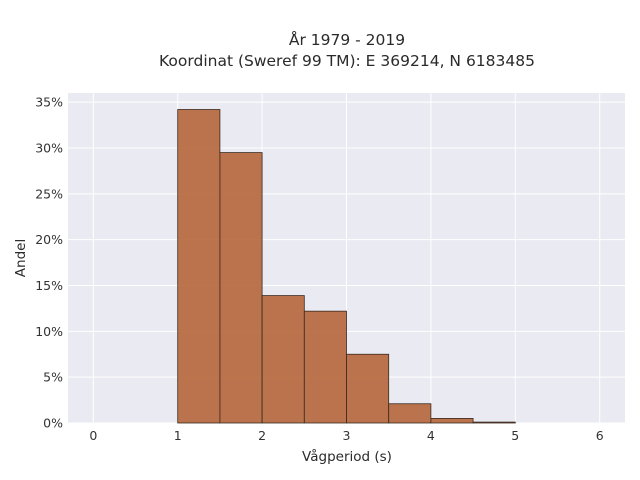 The width and height of the screenshot is (640, 480). I want to click on x-tick-label: 0, so click(93, 435).